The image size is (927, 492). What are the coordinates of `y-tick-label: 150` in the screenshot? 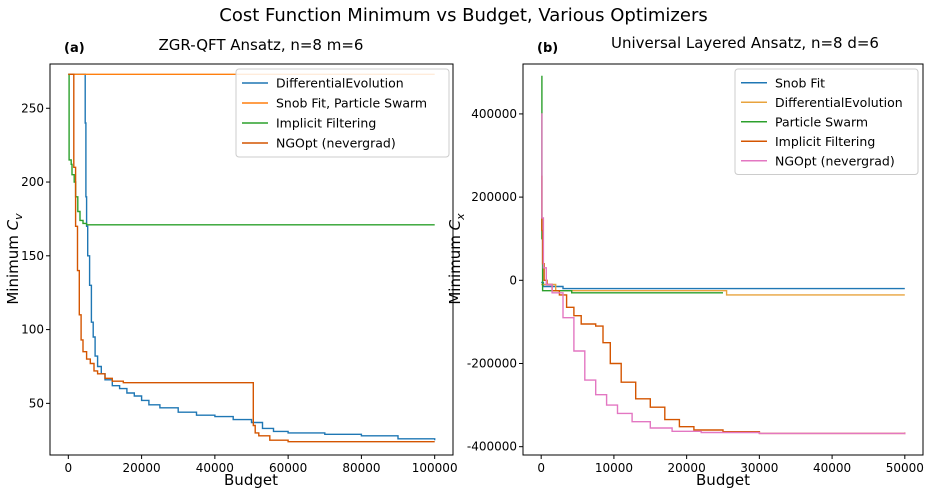 It's located at (32, 256).